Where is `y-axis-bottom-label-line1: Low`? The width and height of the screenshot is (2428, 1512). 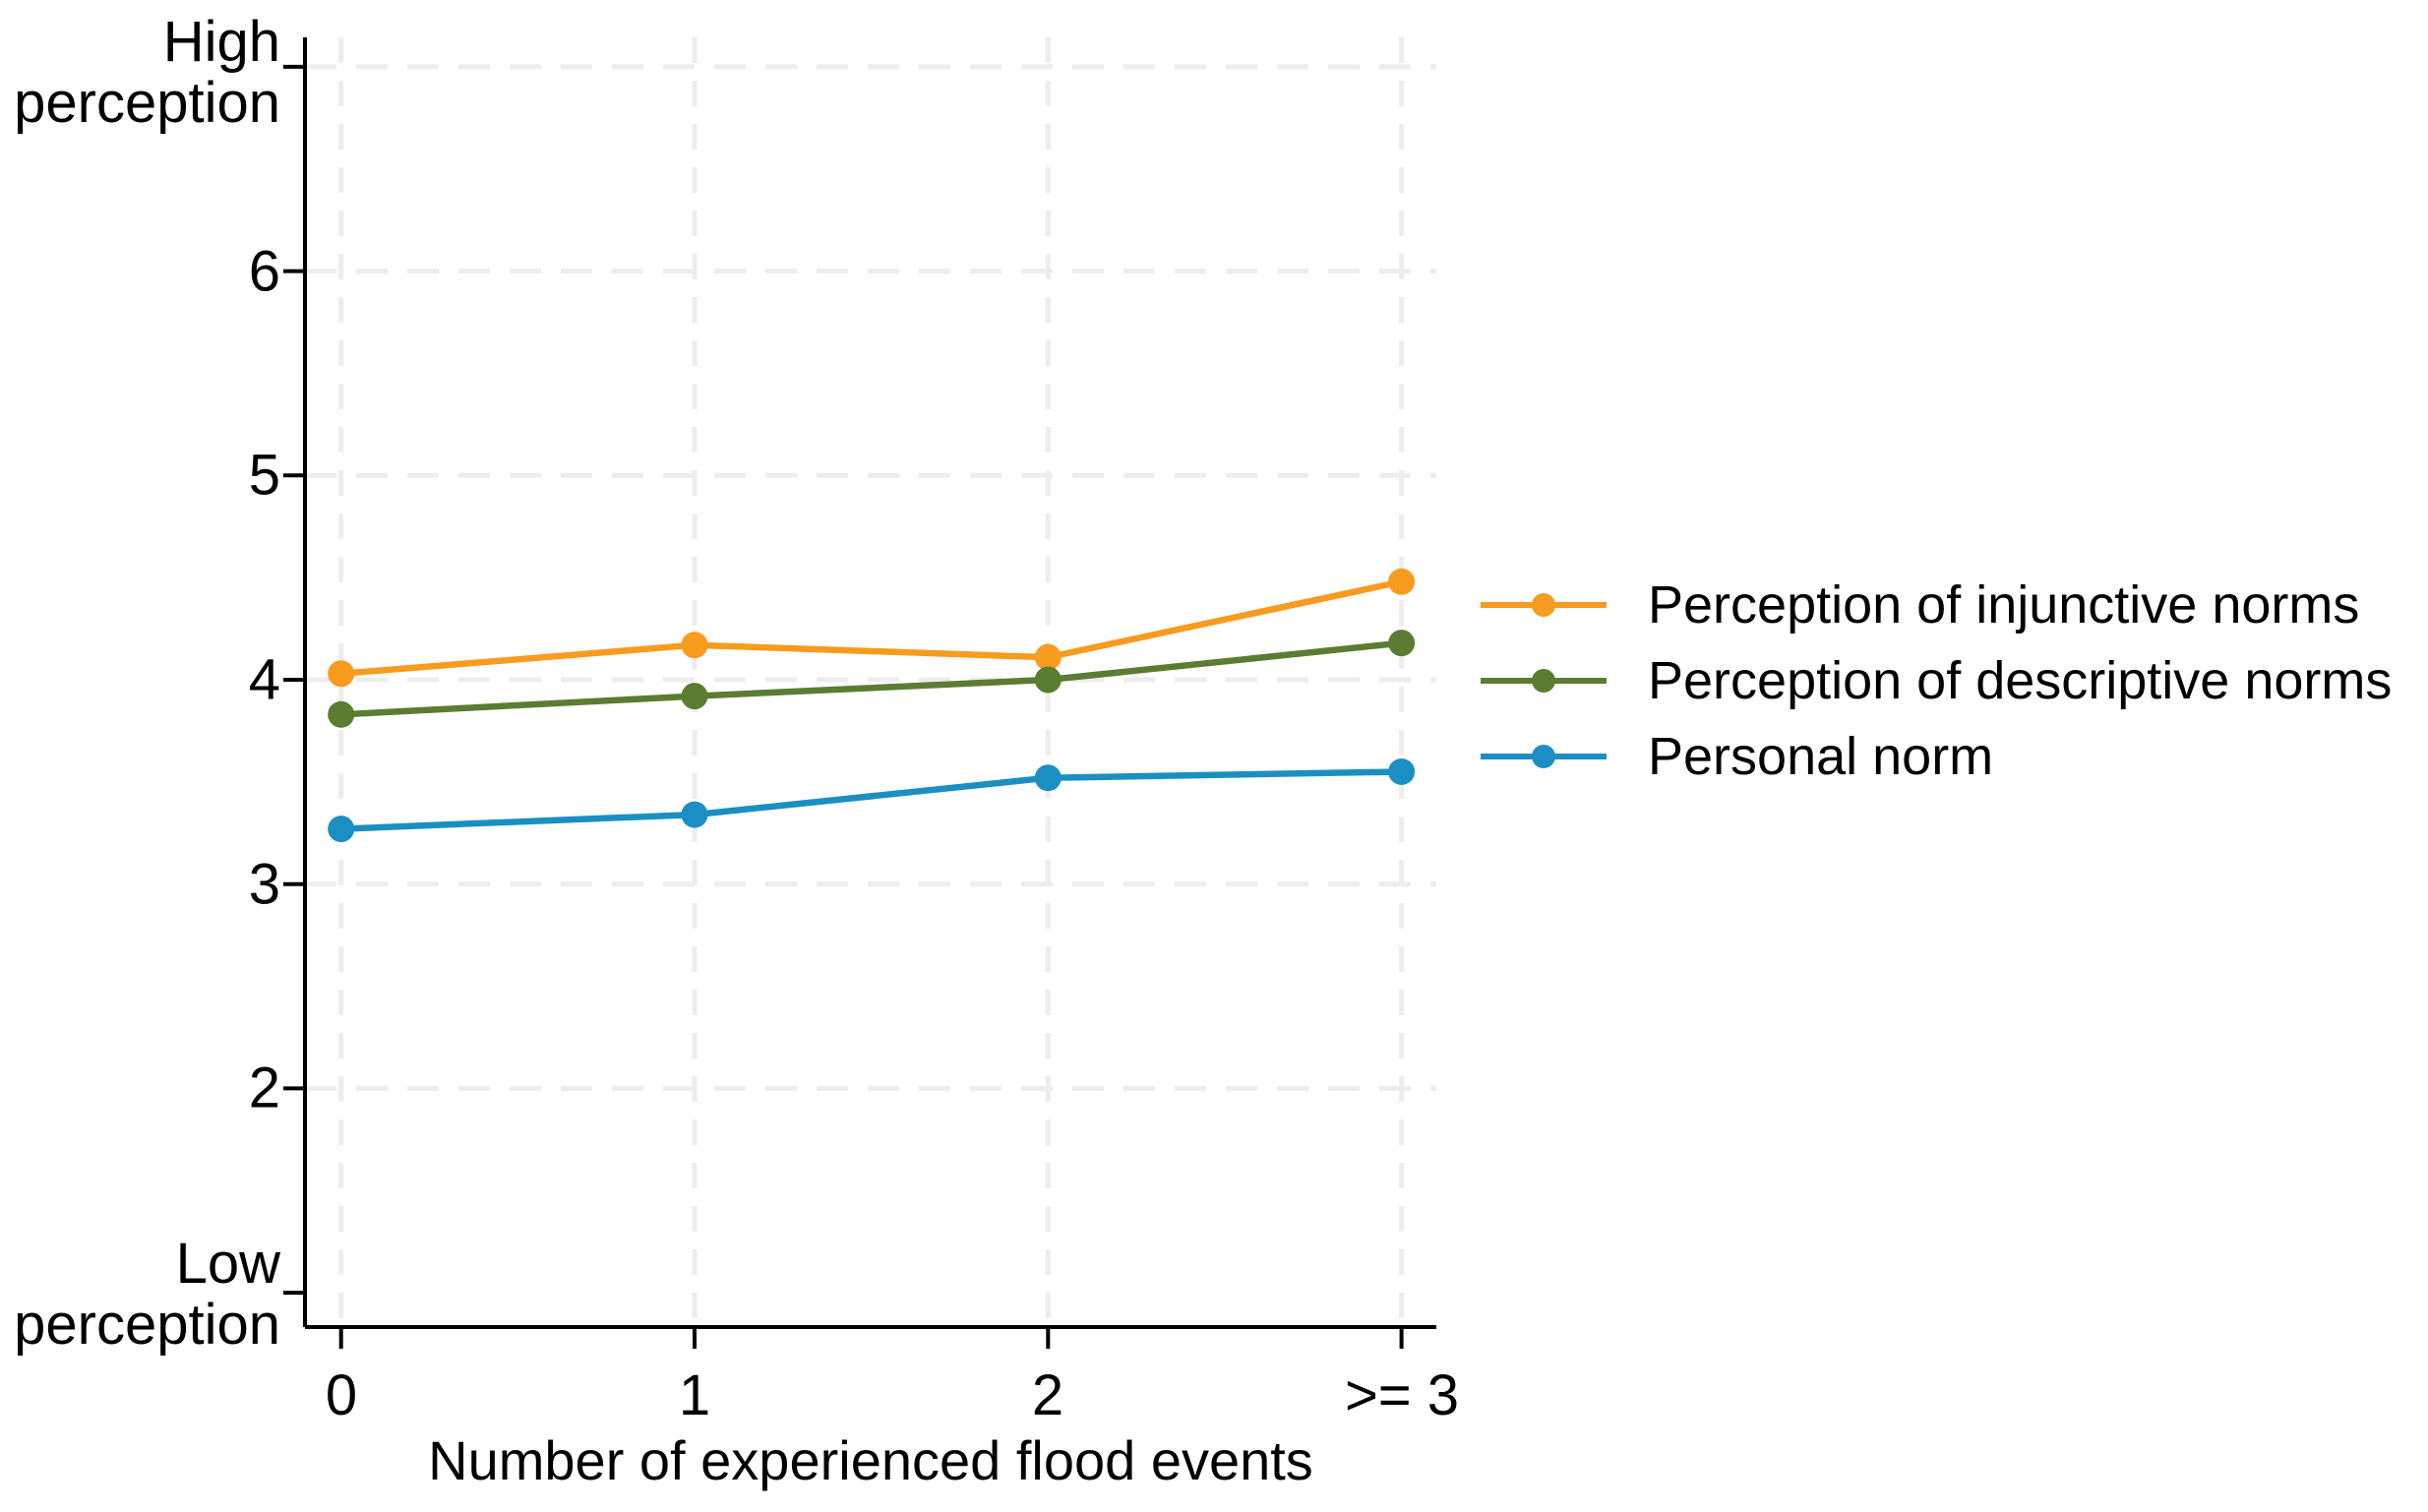 y-axis-bottom-label-line1: Low is located at coordinates (227, 1264).